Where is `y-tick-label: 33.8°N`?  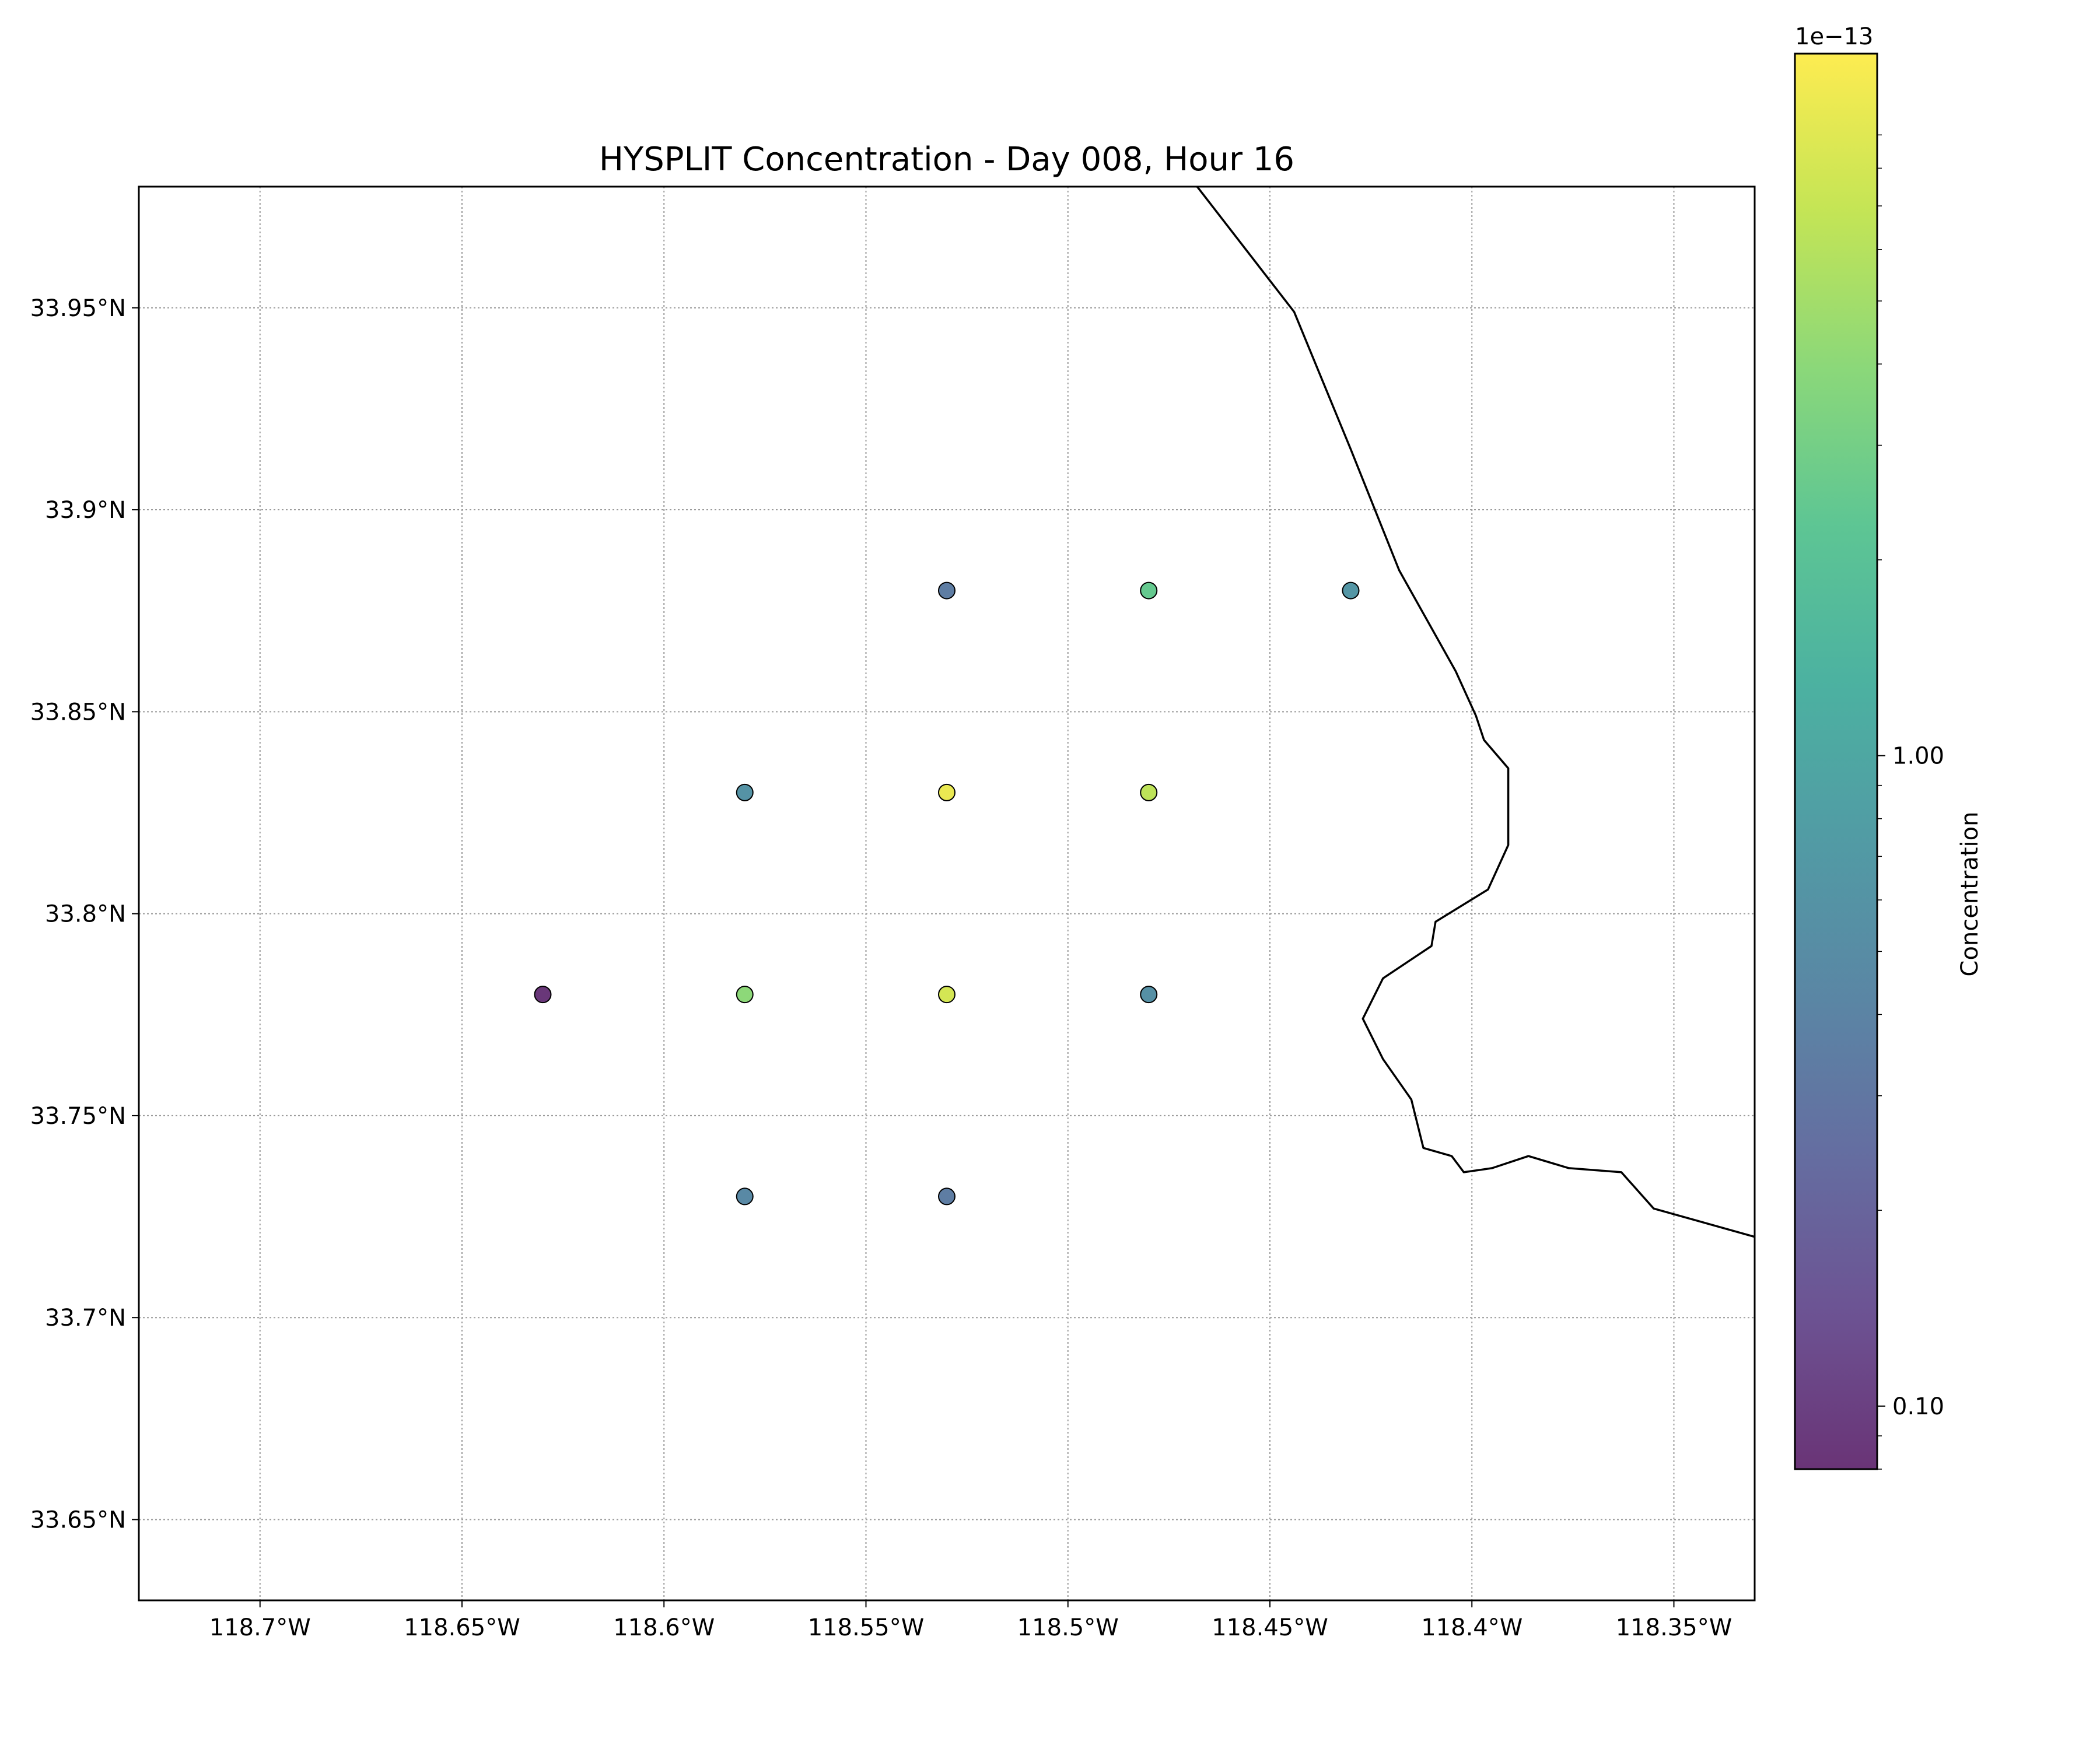 y-tick-label: 33.8°N is located at coordinates (85, 914).